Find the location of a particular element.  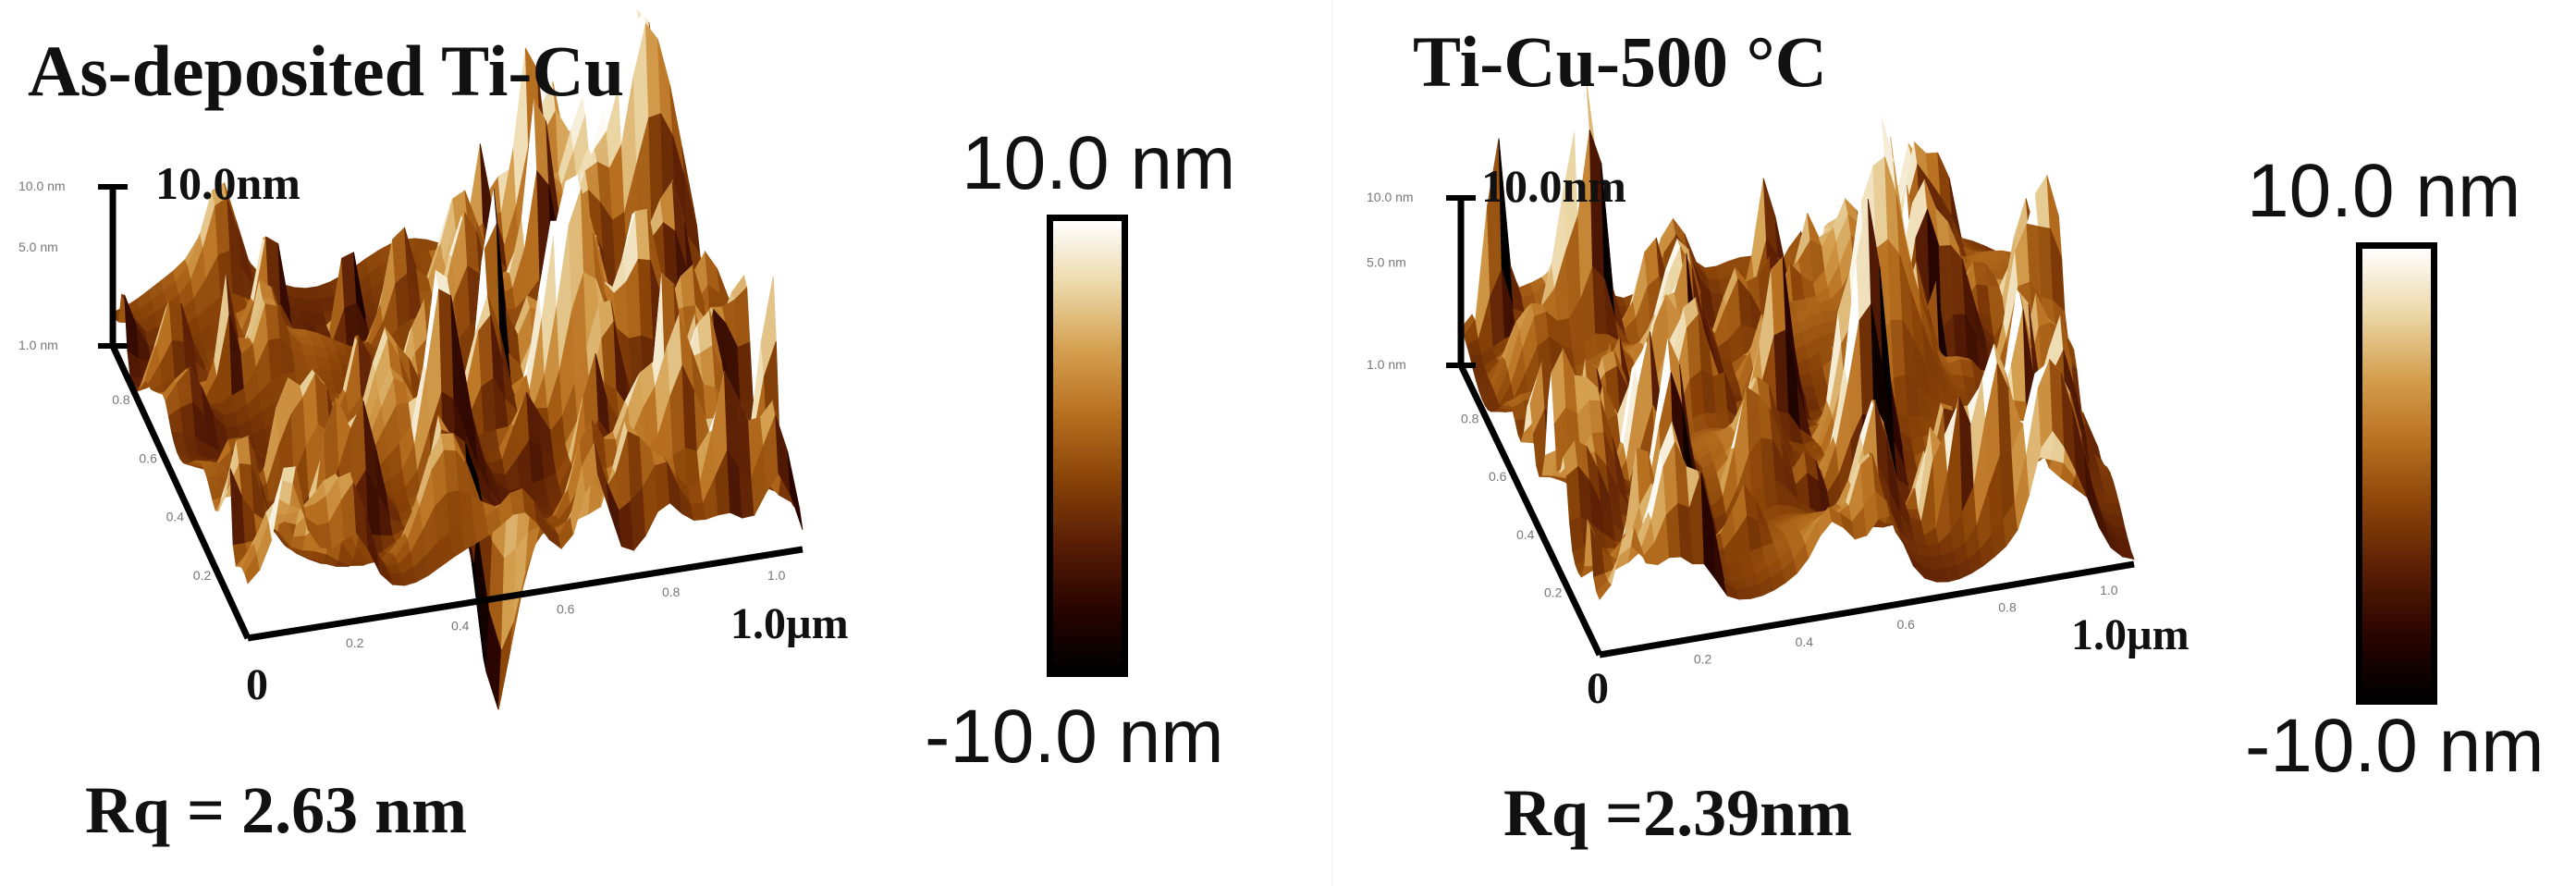

panel-title: Ti-Cu-500 °C is located at coordinates (1620, 61).